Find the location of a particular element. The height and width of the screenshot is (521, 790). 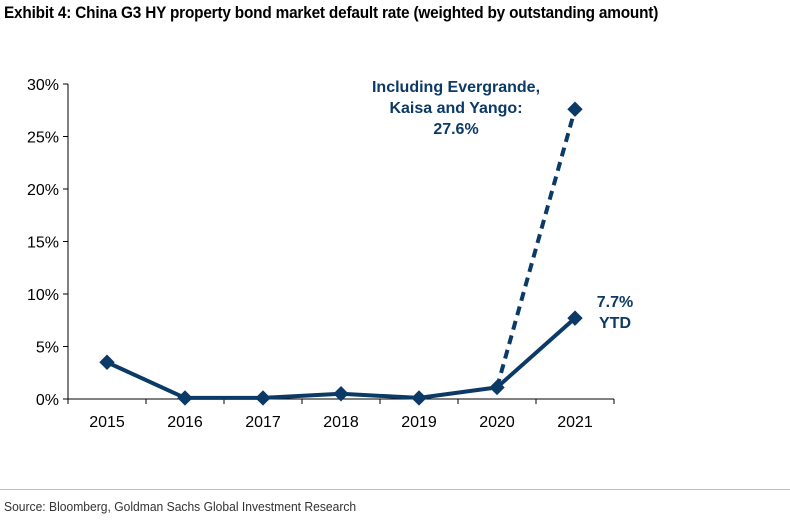

y-tick-label: 25% is located at coordinates (43, 138).